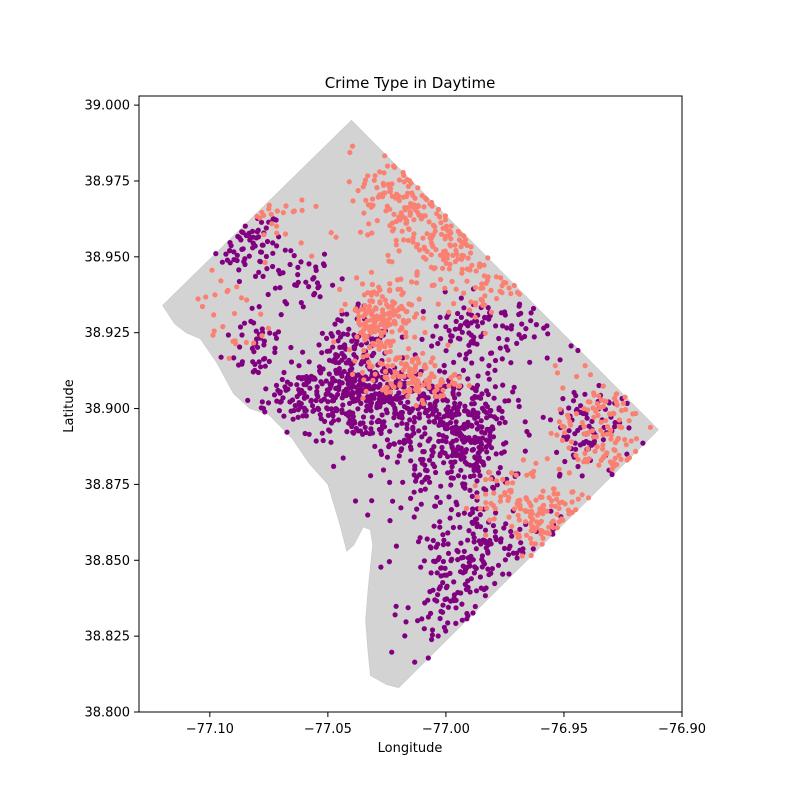  Describe the element at coordinates (108, 713) in the screenshot. I see `y-tick-label: 38.800` at that location.